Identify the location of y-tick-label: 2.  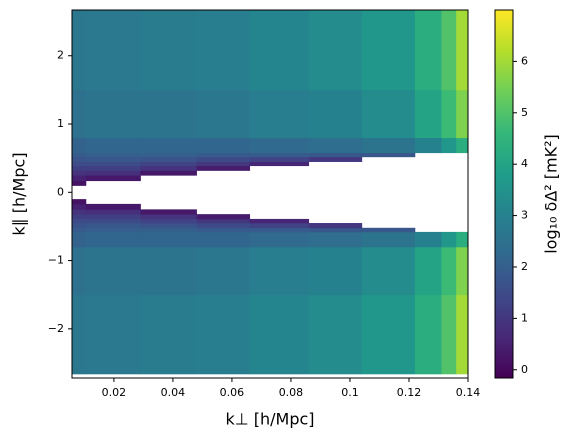
(60, 55).